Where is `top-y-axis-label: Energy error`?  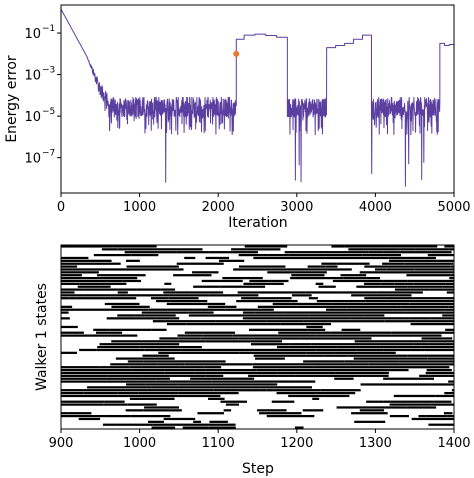
top-y-axis-label: Energy error is located at coordinates (12, 99).